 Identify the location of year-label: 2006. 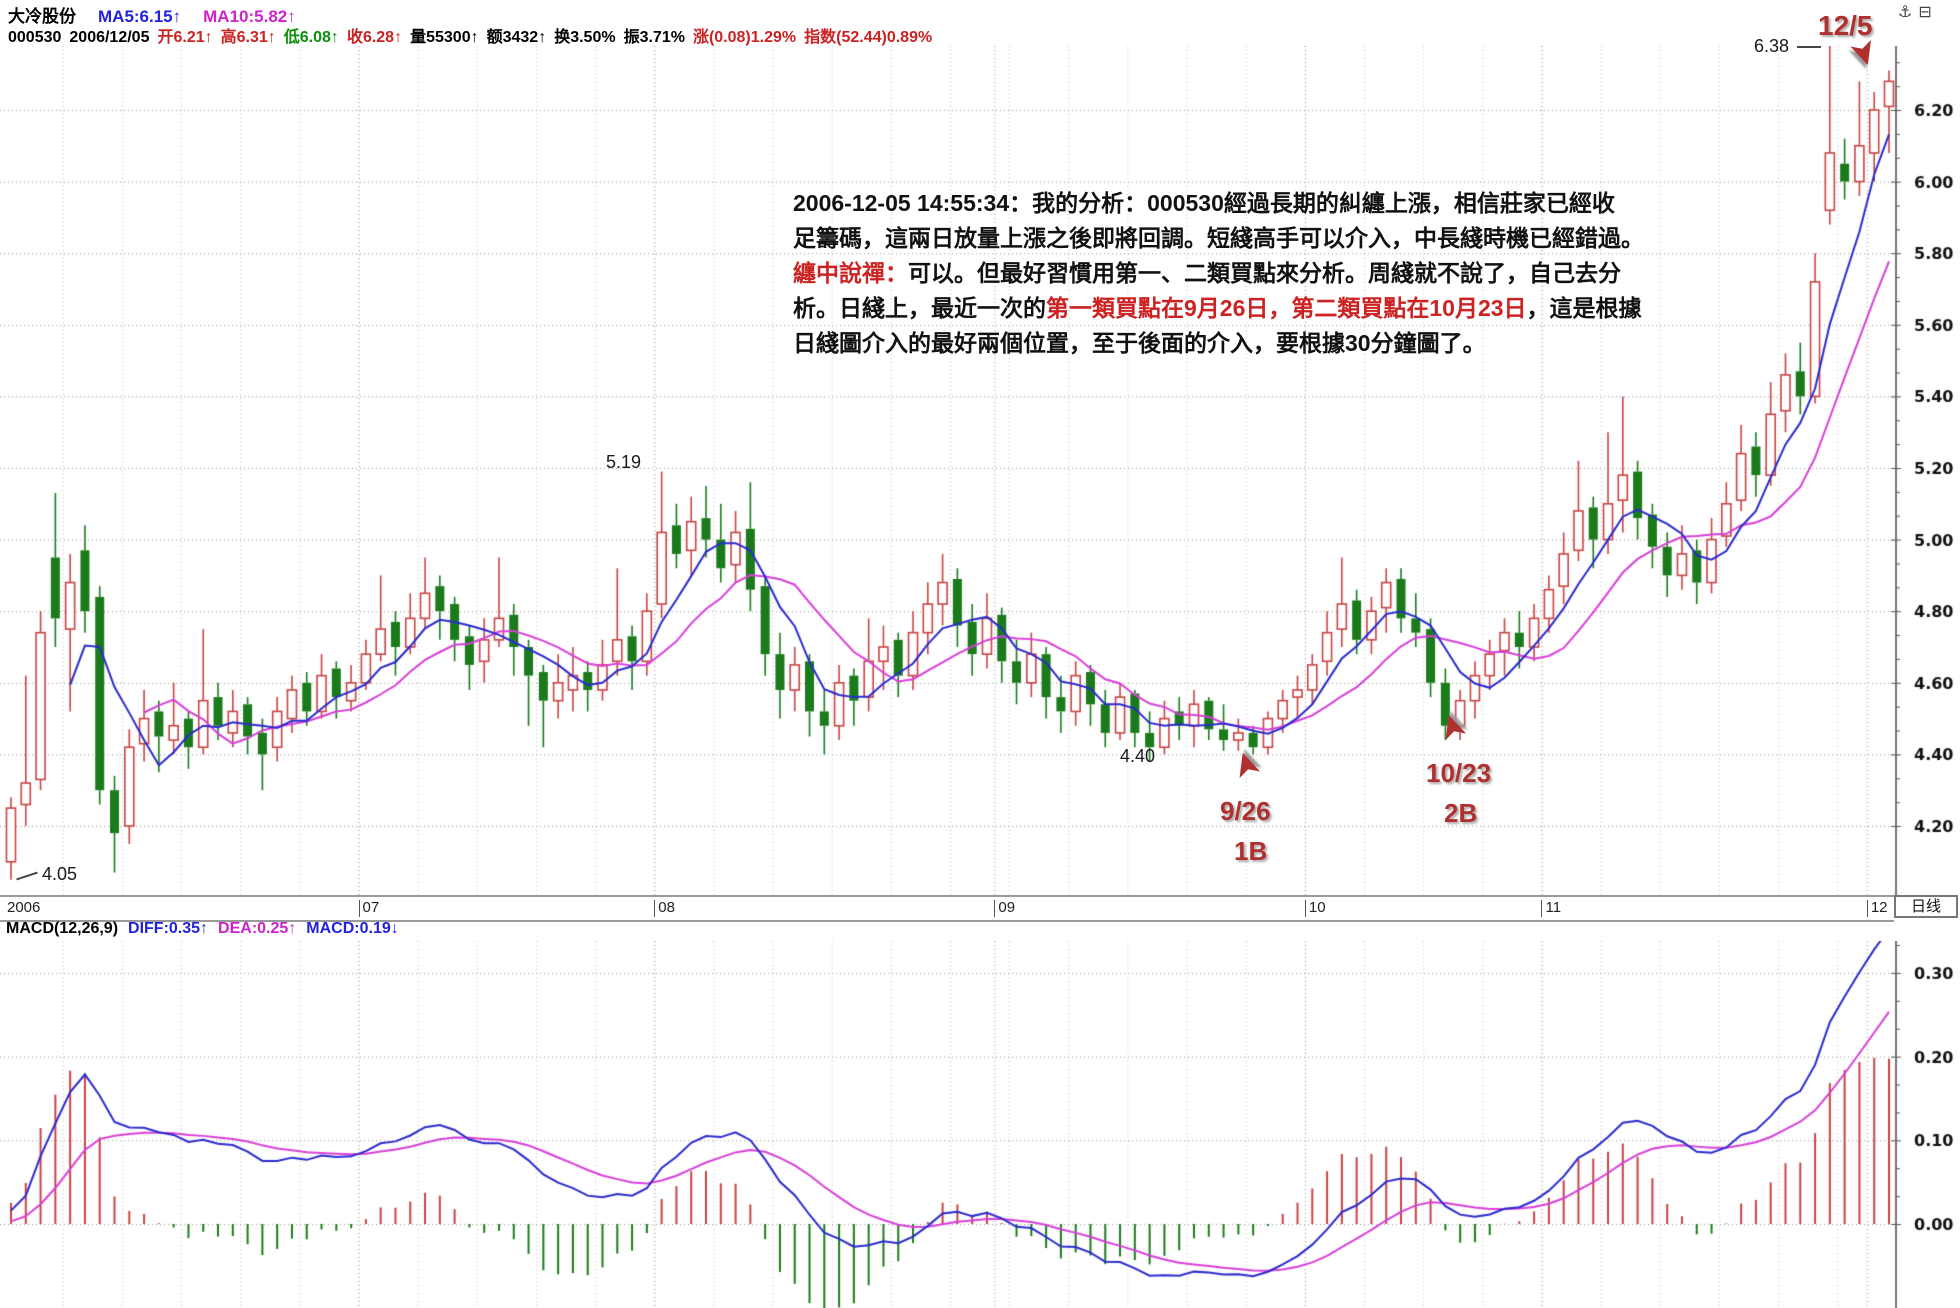
(24, 907).